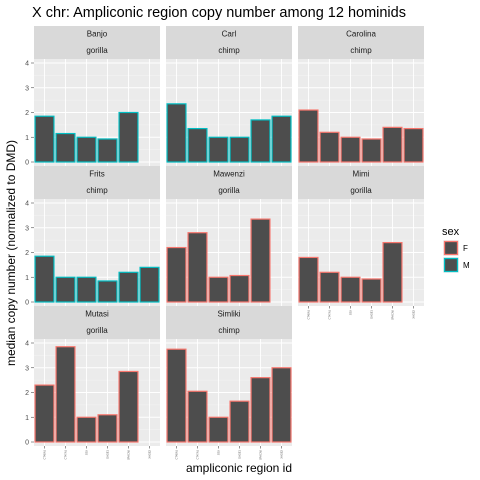  What do you see at coordinates (97, 34) in the screenshot?
I see `facet-name-label: Banjo` at bounding box center [97, 34].